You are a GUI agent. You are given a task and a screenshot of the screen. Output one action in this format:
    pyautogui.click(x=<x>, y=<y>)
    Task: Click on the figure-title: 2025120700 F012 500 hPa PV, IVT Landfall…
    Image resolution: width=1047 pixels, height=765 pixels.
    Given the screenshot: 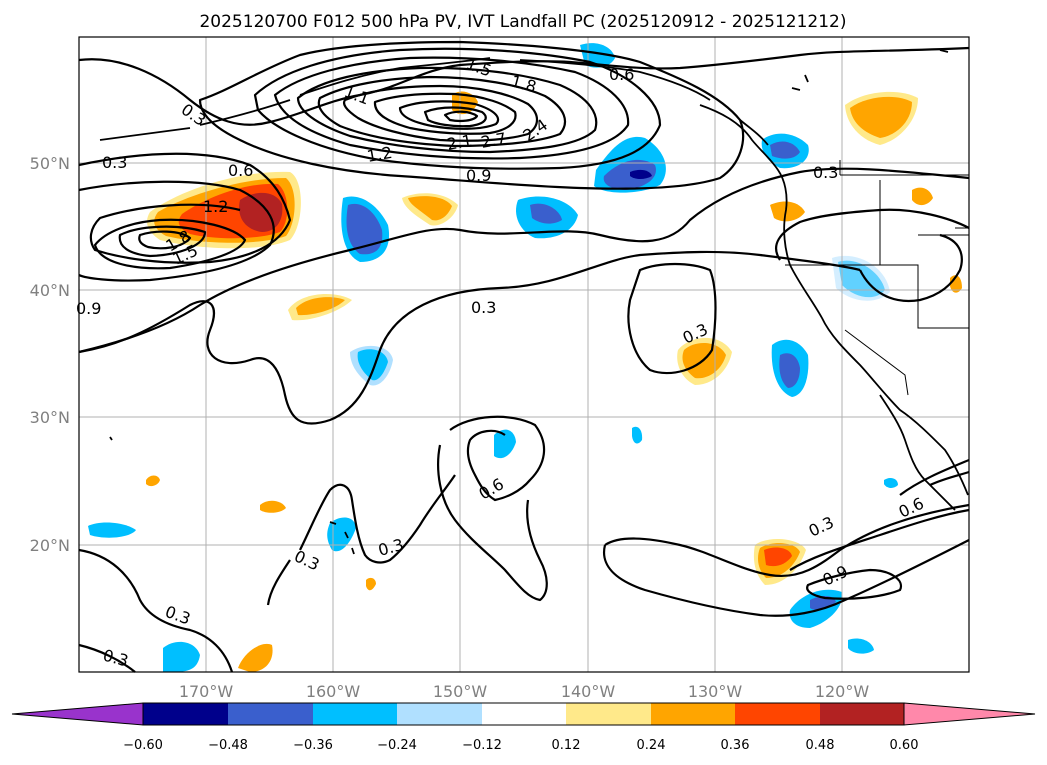 What is the action you would take?
    pyautogui.click(x=522, y=22)
    